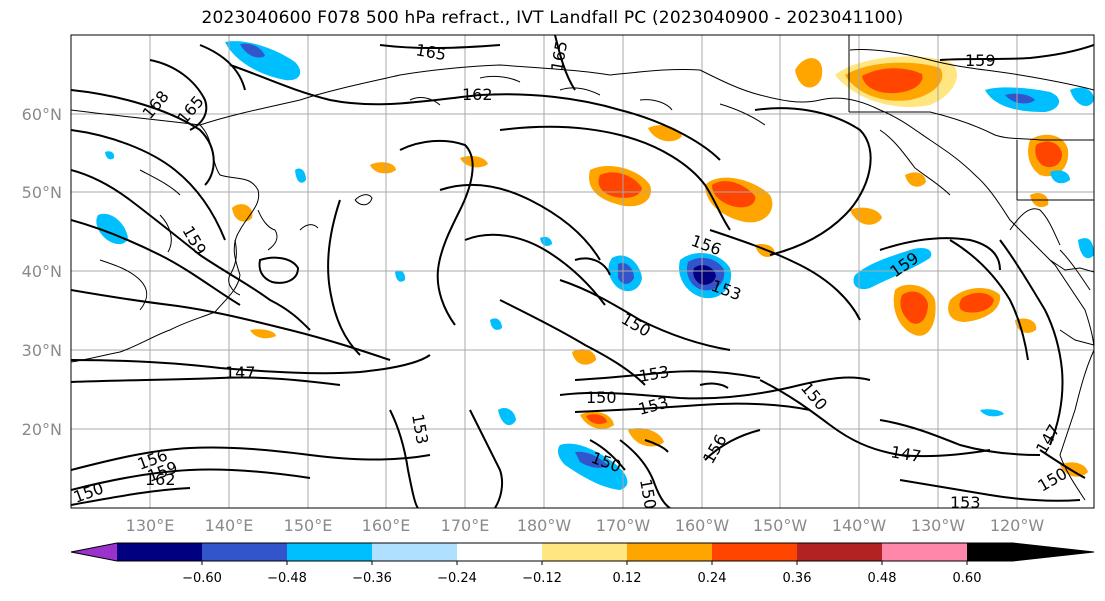 The image size is (1105, 601). Describe the element at coordinates (386, 525) in the screenshot. I see `lon-label: 160°E` at that location.